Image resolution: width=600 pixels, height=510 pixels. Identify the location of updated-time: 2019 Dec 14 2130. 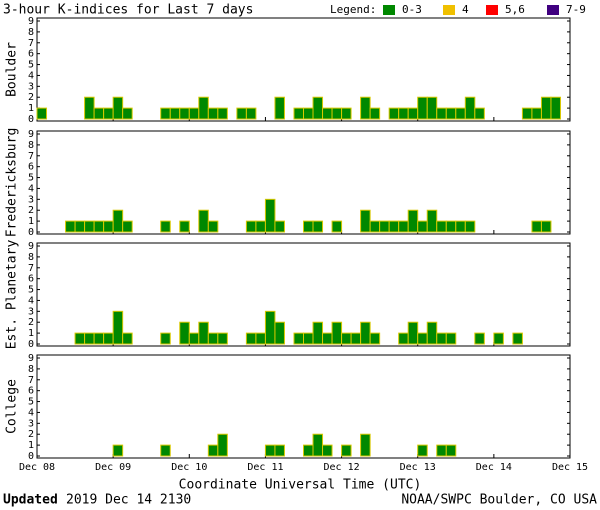
(128, 500).